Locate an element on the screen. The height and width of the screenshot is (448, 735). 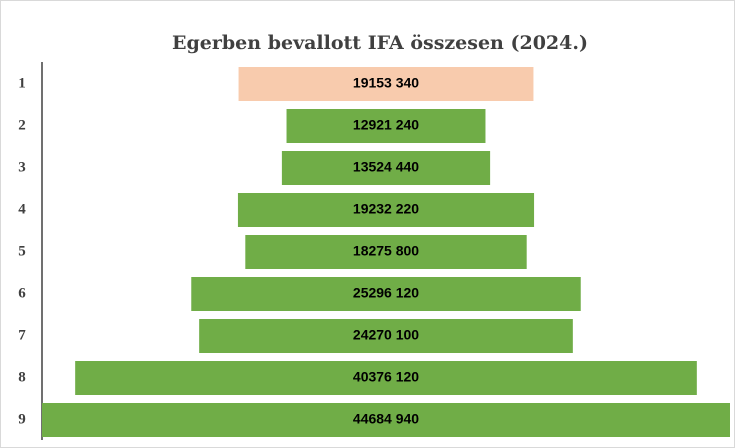
chart-title: Egerben bevallott IFA összesen (2024.) is located at coordinates (380, 43).